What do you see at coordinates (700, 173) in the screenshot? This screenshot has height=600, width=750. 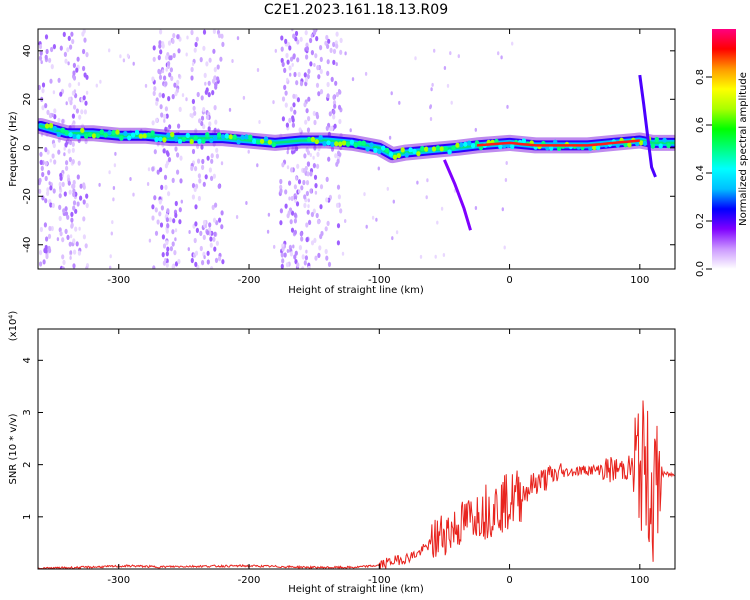 I see `colorbar-tick-label: 0.4` at bounding box center [700, 173].